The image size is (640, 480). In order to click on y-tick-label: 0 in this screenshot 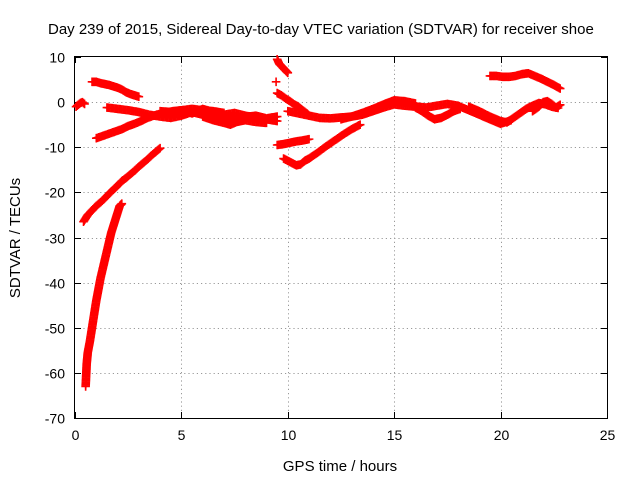, I will do `click(61, 103)`.